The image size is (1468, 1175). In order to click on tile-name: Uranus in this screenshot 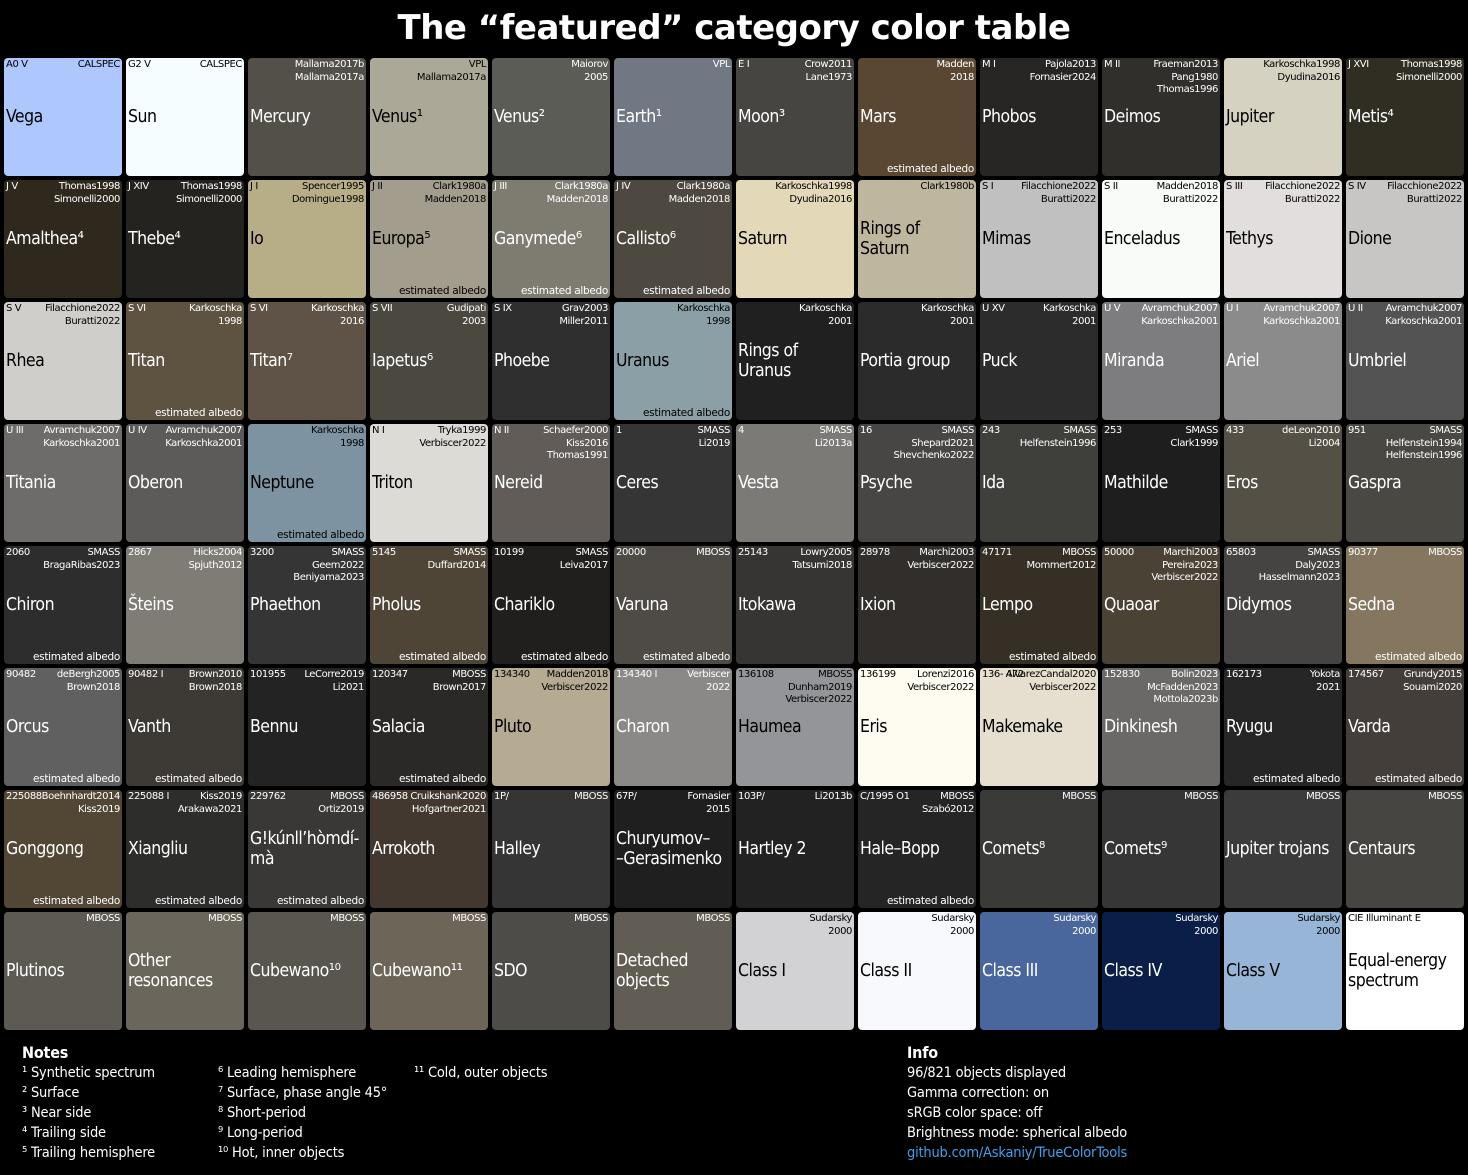, I will do `click(642, 361)`.